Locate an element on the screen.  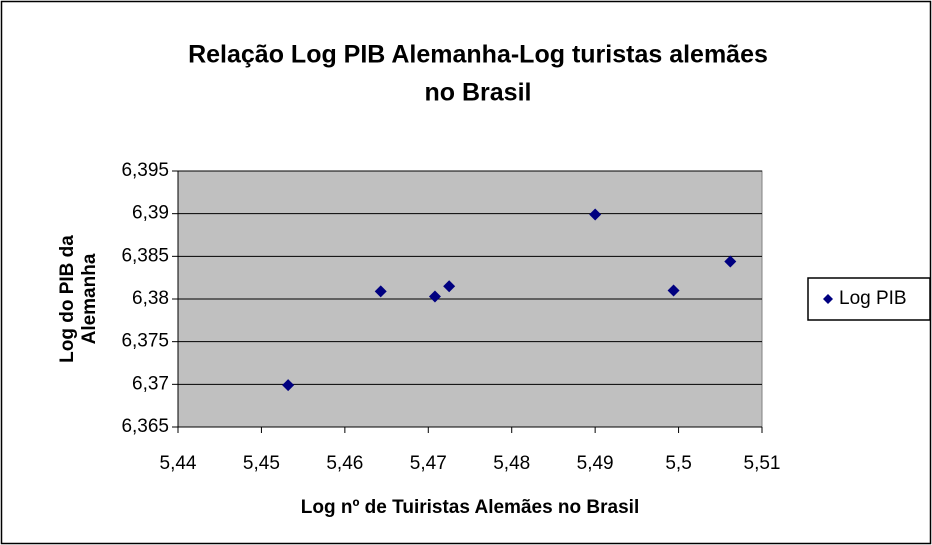
x-tick-label: 5,45 is located at coordinates (261, 463).